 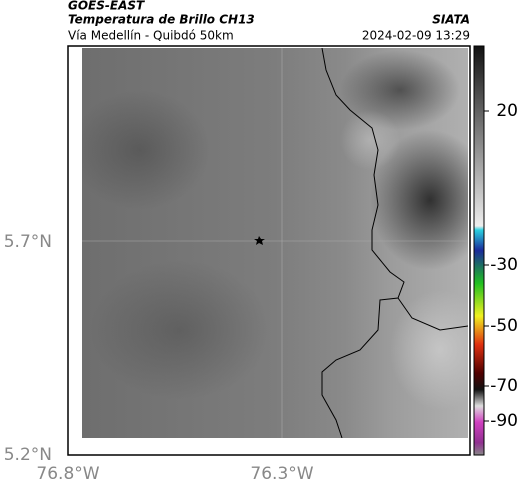 I want to click on colorbar-tick-label: -50, so click(x=504, y=326).